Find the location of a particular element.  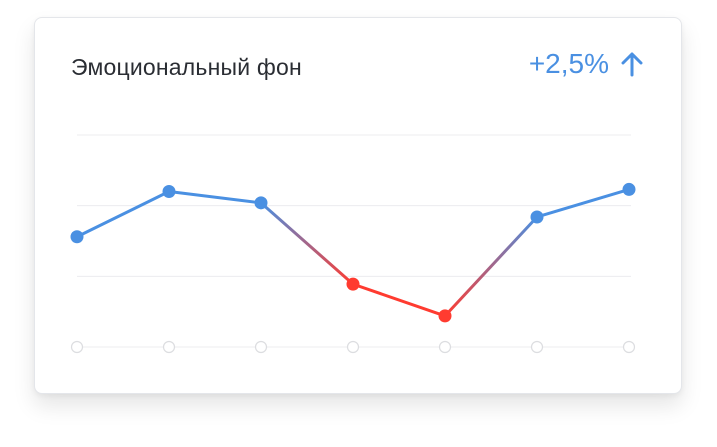

arrow-up-icon is located at coordinates (632, 64).